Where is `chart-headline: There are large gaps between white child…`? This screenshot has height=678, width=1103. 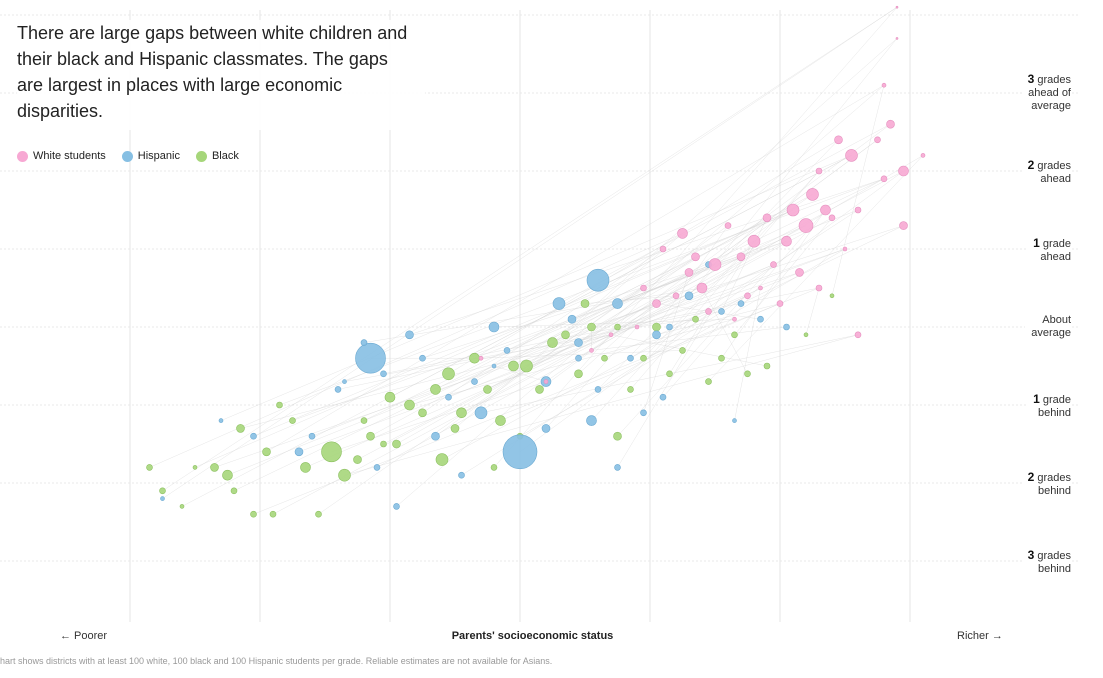 chart-headline: There are large gaps between white child… is located at coordinates (221, 75).